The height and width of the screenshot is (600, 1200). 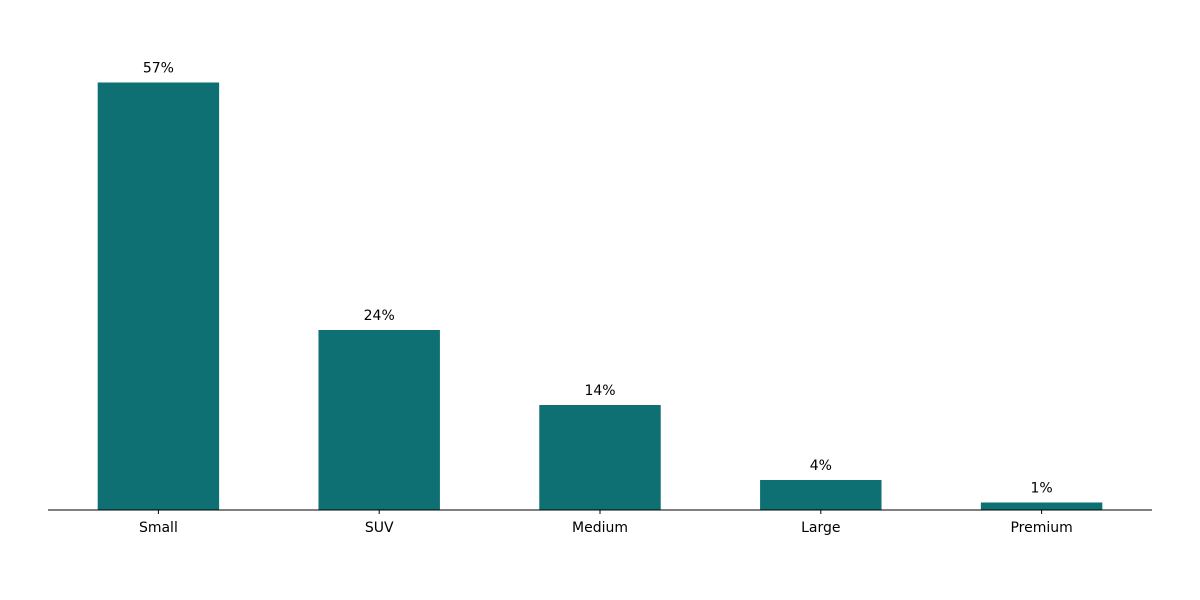 I want to click on x-tick-label: Medium, so click(x=600, y=528).